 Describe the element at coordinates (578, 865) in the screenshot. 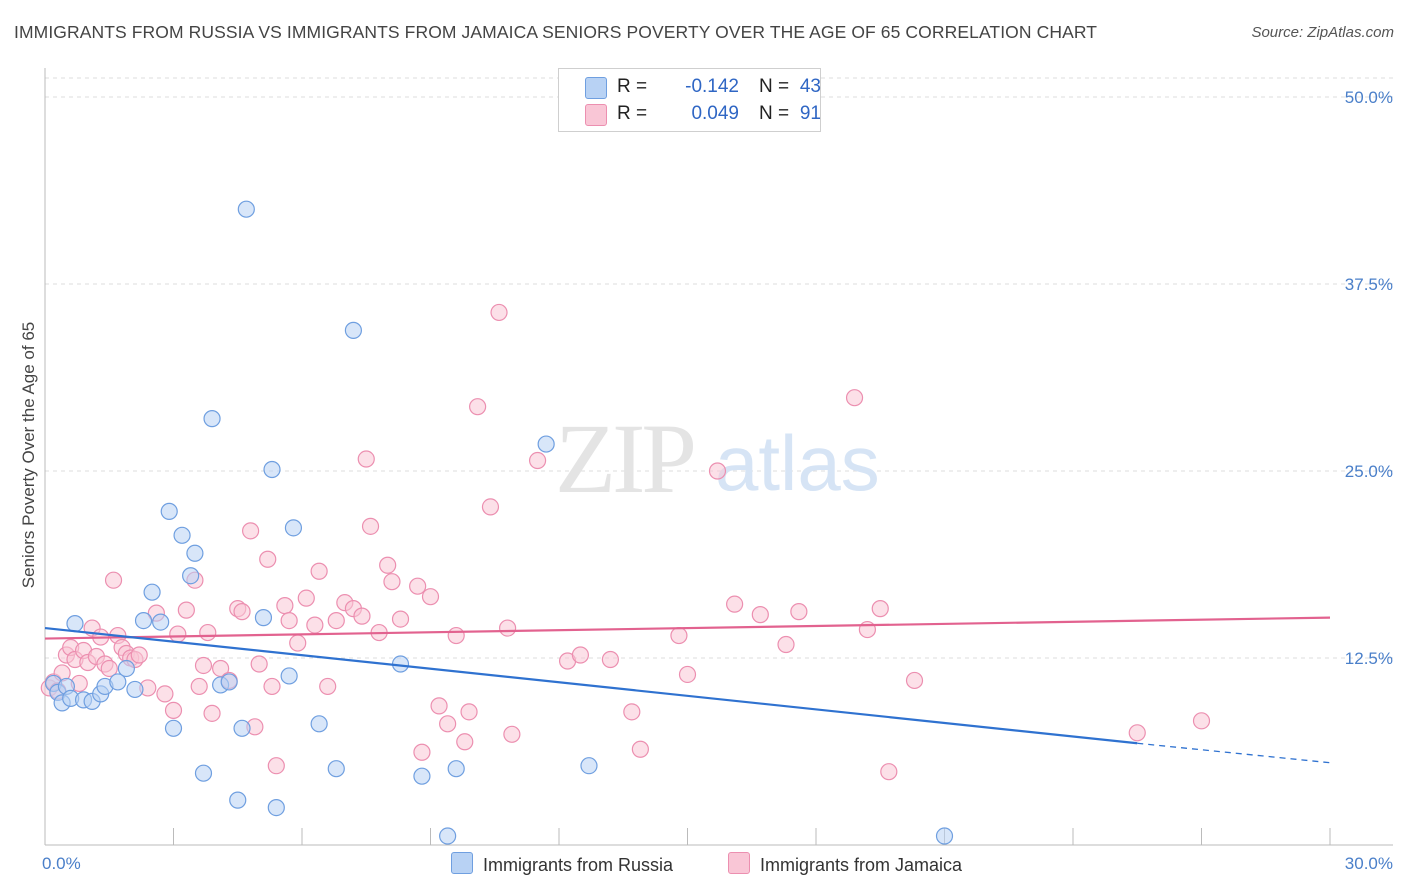

I see `bottom-russia-label: Immigrants from Russia` at that location.